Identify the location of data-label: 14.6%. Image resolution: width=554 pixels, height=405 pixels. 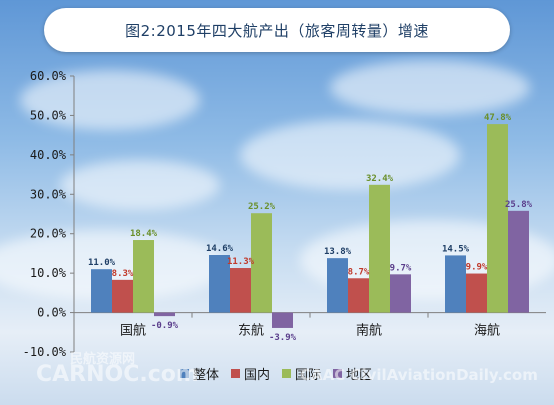
(220, 249).